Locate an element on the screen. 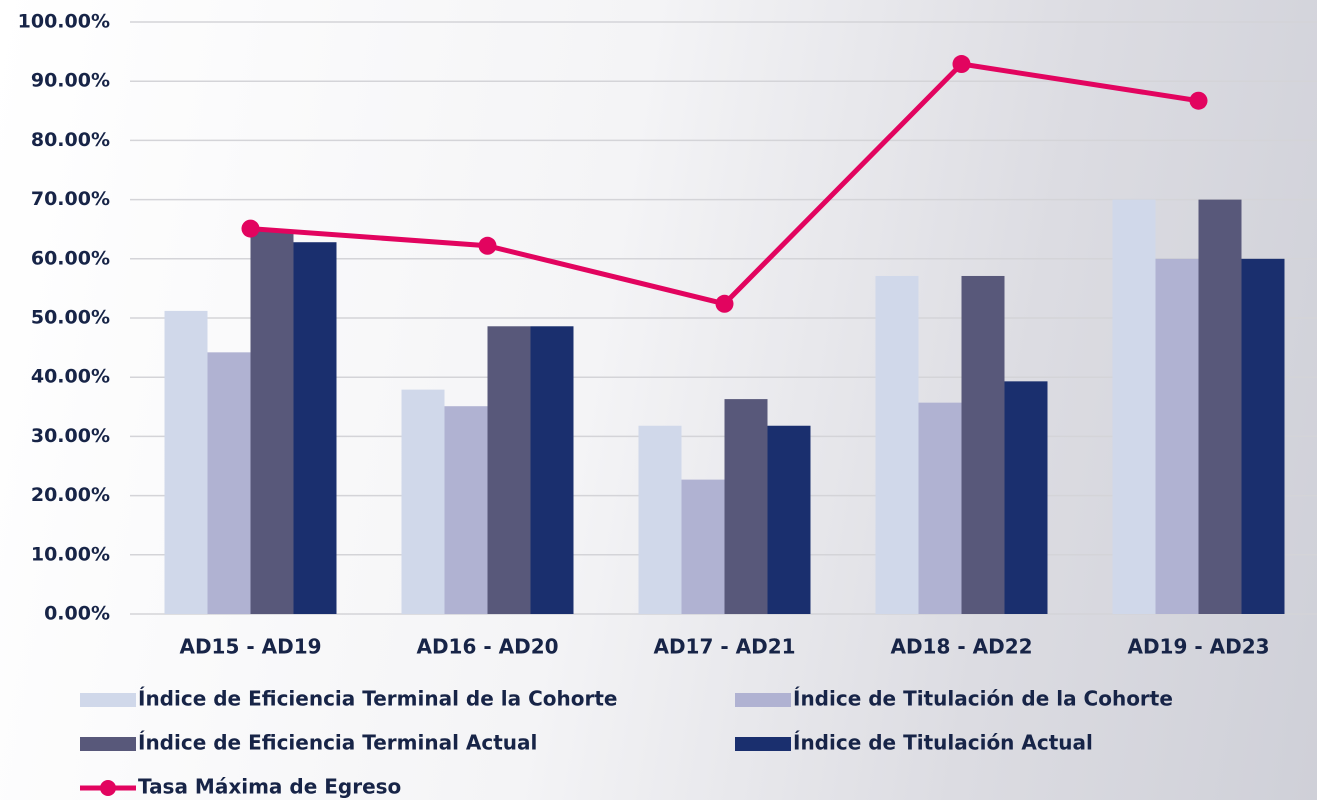 The image size is (1317, 800). x-tick-label: AD19 - AD23 is located at coordinates (1198, 647).